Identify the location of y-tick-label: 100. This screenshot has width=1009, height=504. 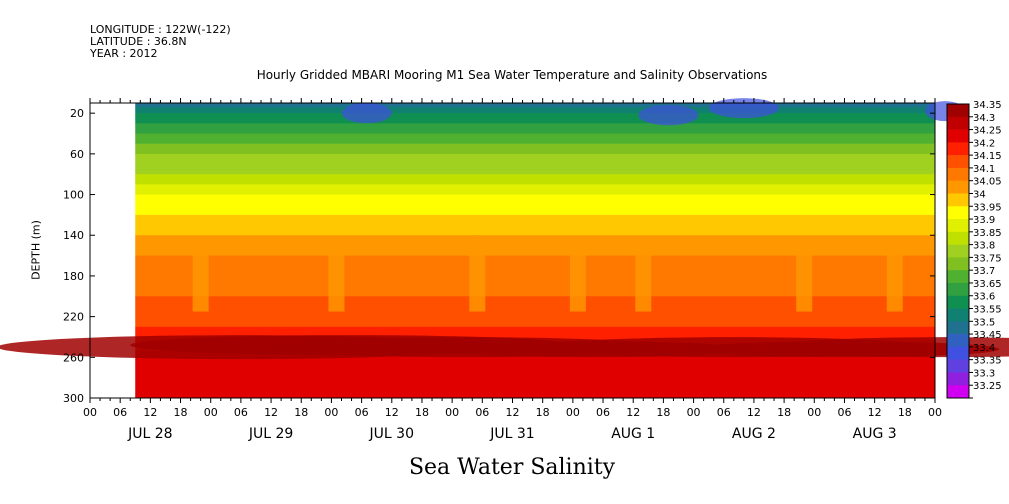
(73, 195).